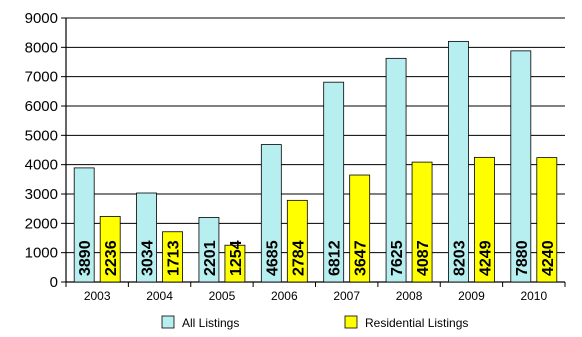 This screenshot has width=582, height=337. Describe the element at coordinates (54, 282) in the screenshot. I see `y-tick-label: 0` at that location.